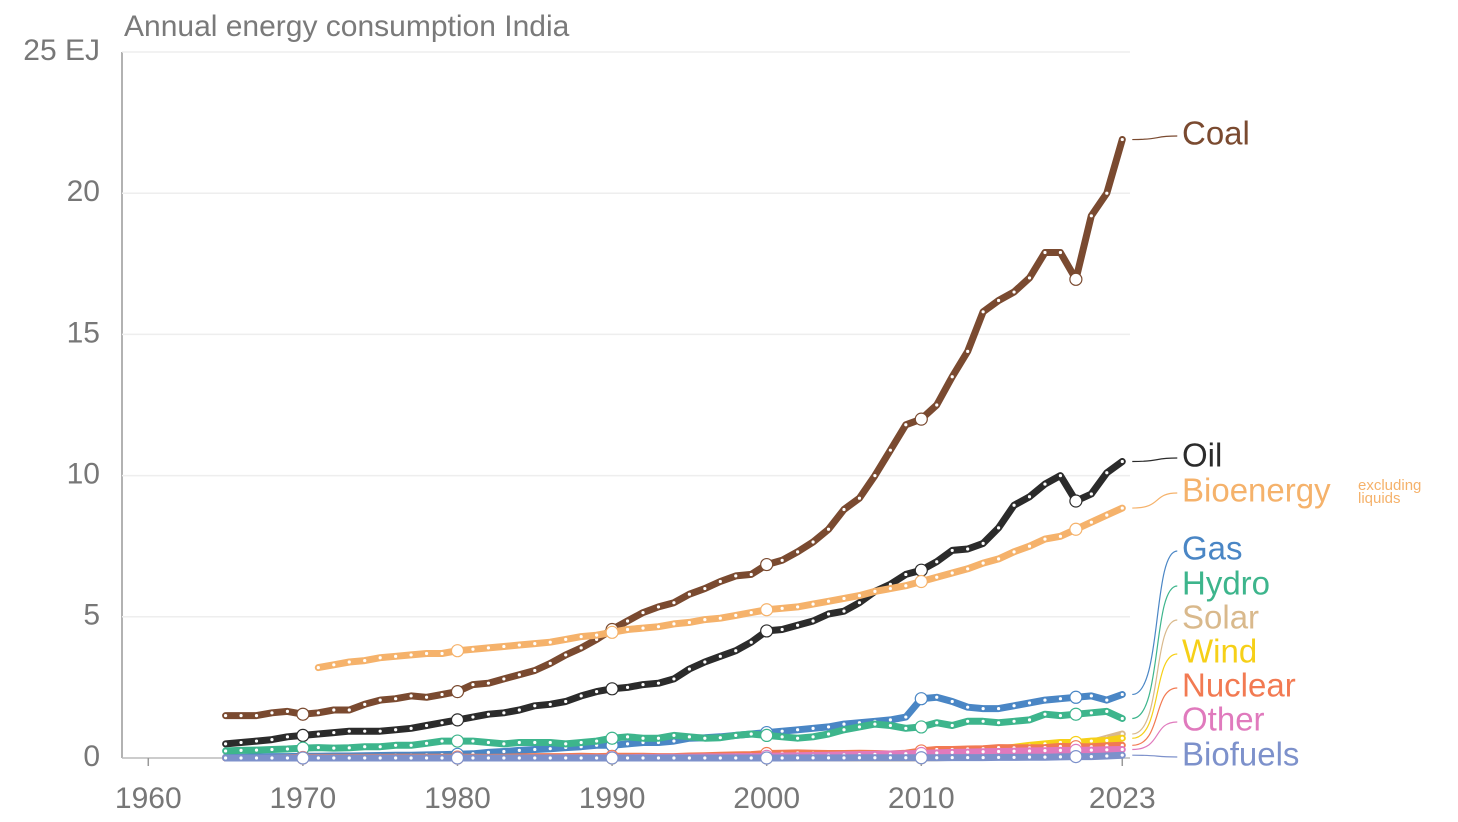 The height and width of the screenshot is (822, 1458). What do you see at coordinates (148, 798) in the screenshot?
I see `x-tick-label: 1960` at bounding box center [148, 798].